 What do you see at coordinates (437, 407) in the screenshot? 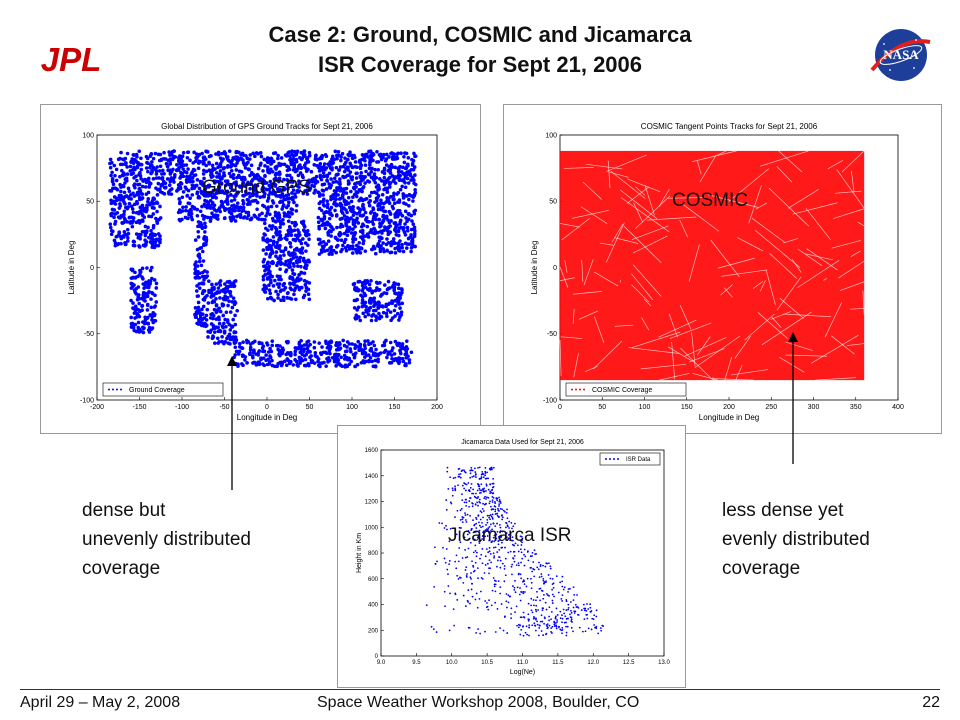
I see `x-tick-label: 200` at bounding box center [437, 407].